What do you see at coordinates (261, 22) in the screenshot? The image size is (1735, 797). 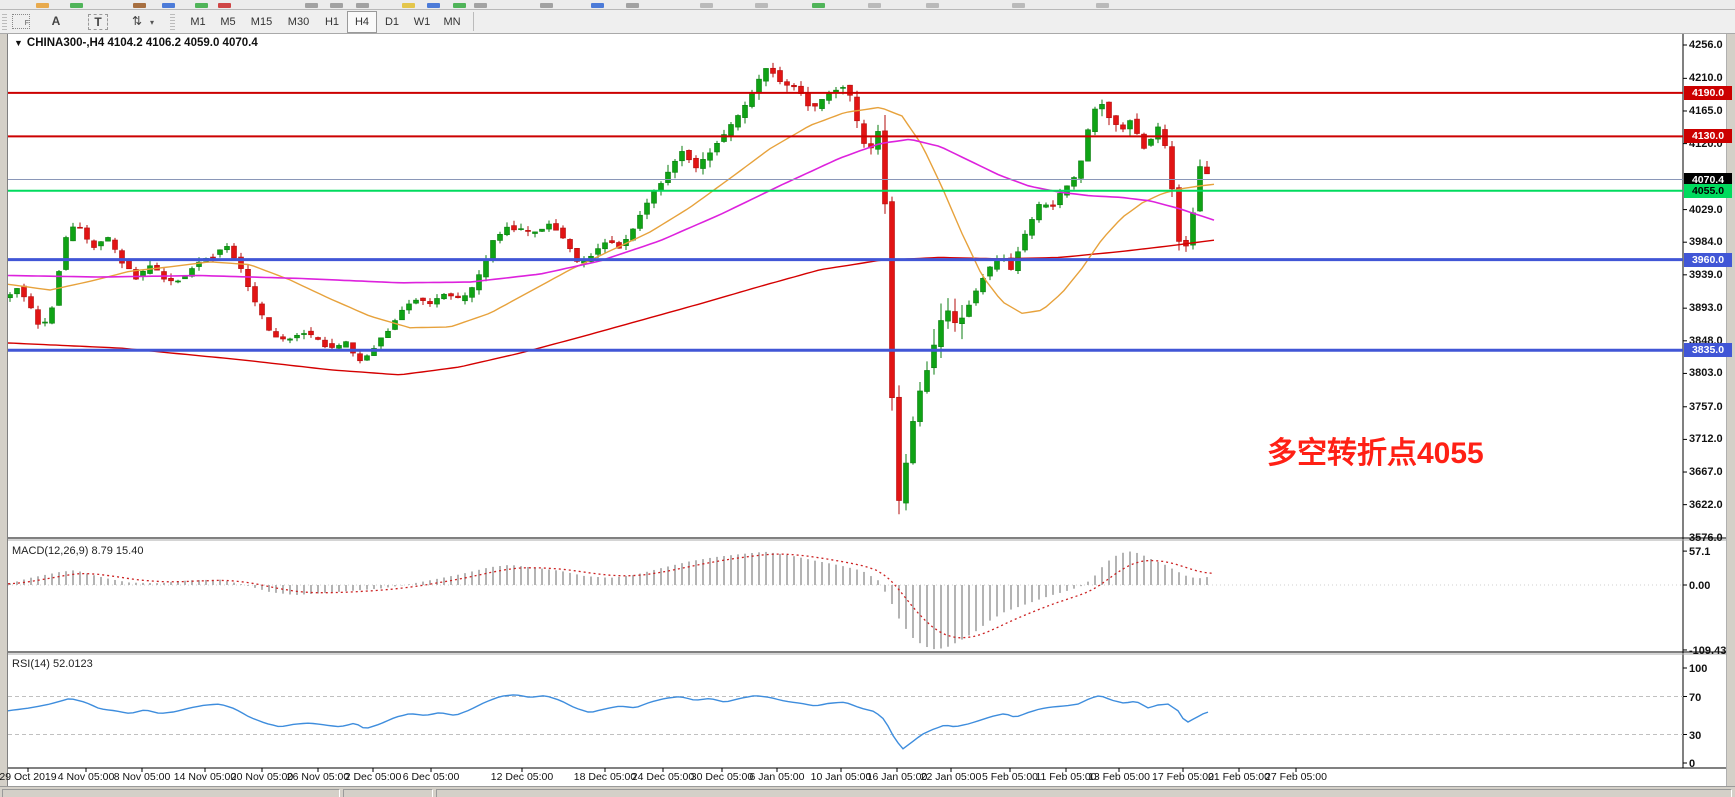 I see `timeframe-button-m15: M15` at bounding box center [261, 22].